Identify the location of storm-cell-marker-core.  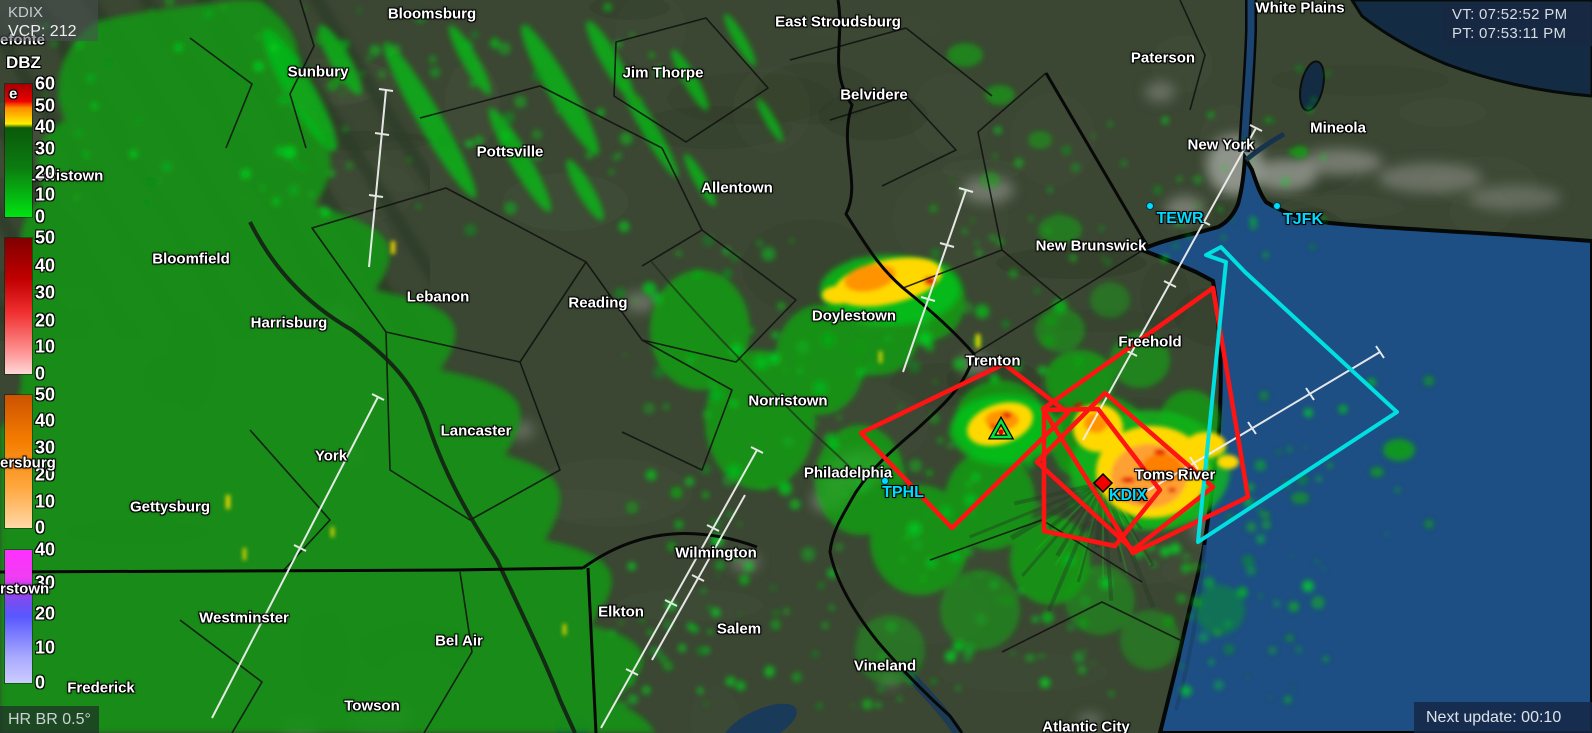
(1001, 432).